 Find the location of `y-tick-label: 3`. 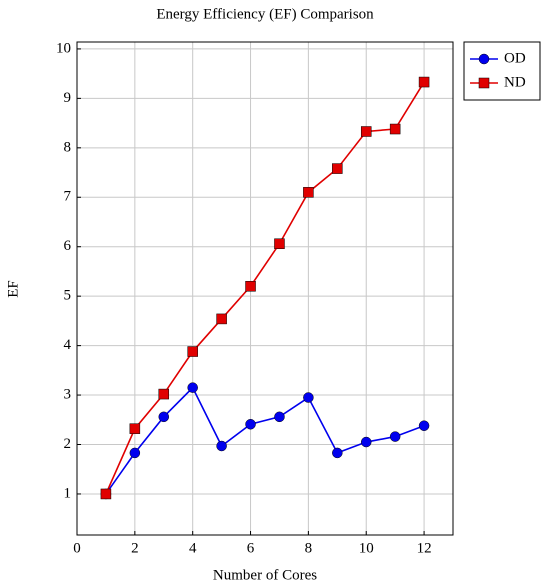

y-tick-label: 3 is located at coordinates (68, 394).